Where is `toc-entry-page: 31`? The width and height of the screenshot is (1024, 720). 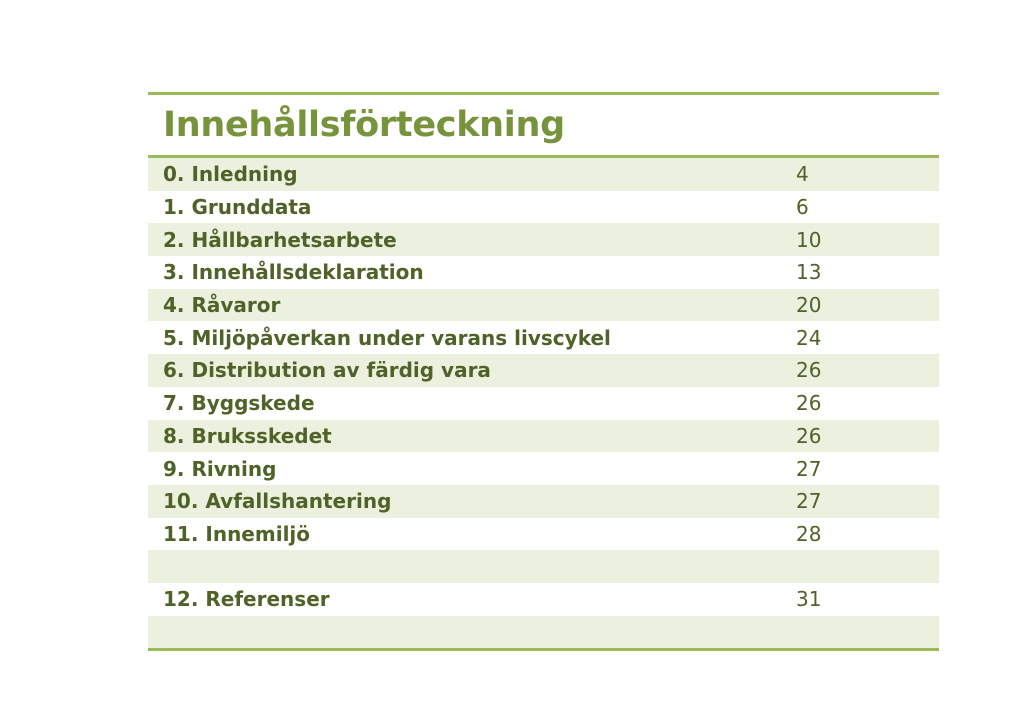 toc-entry-page: 31 is located at coordinates (809, 599).